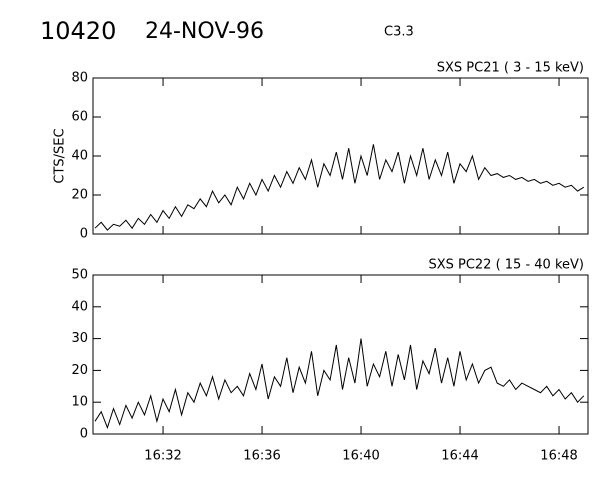 This screenshot has height=480, width=600. What do you see at coordinates (360, 456) in the screenshot?
I see `x-tick-label: 16:40` at bounding box center [360, 456].